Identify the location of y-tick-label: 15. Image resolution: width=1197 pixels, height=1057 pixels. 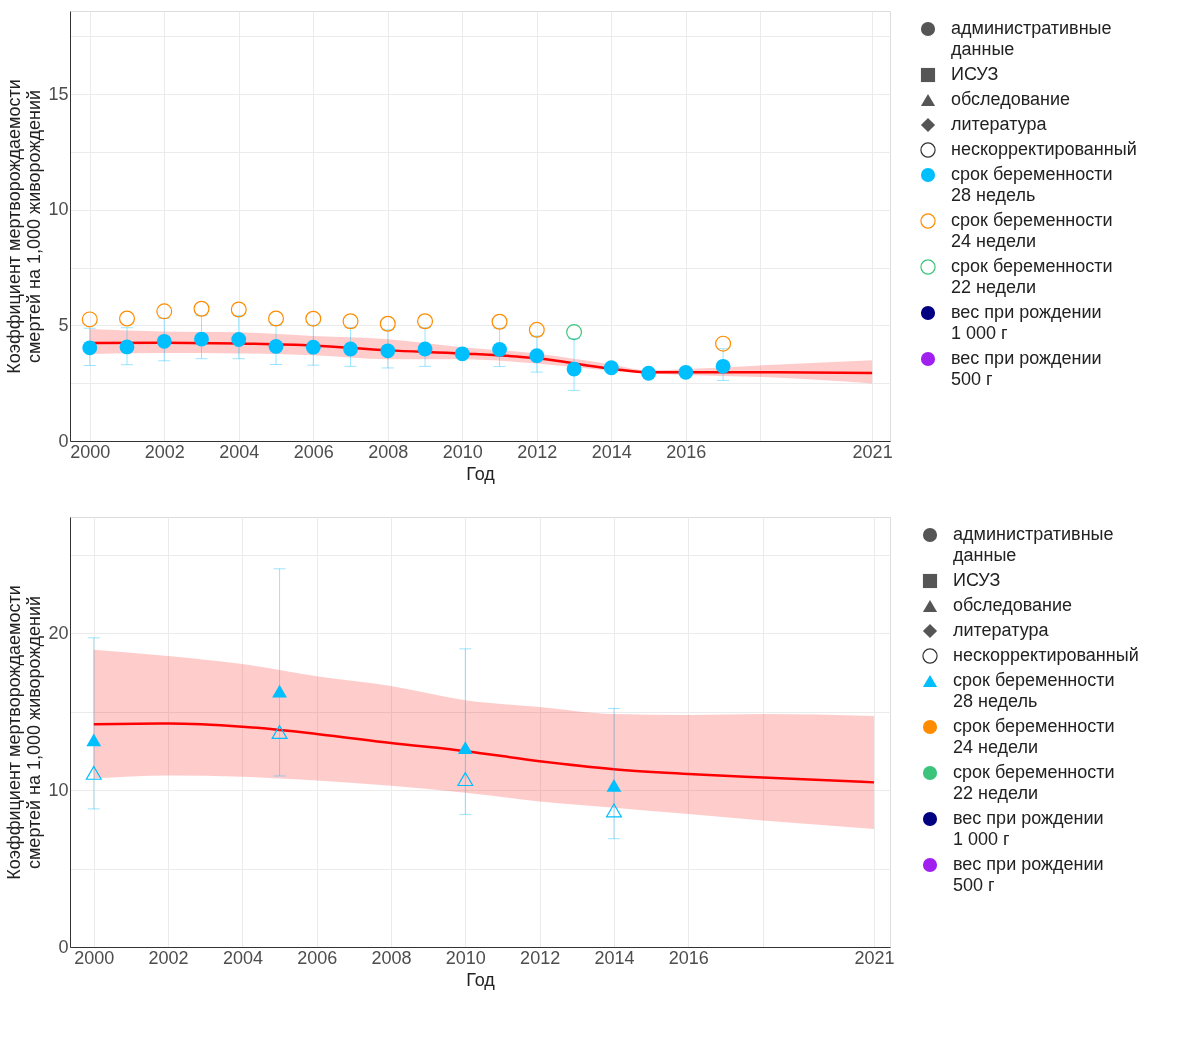
(58, 93).